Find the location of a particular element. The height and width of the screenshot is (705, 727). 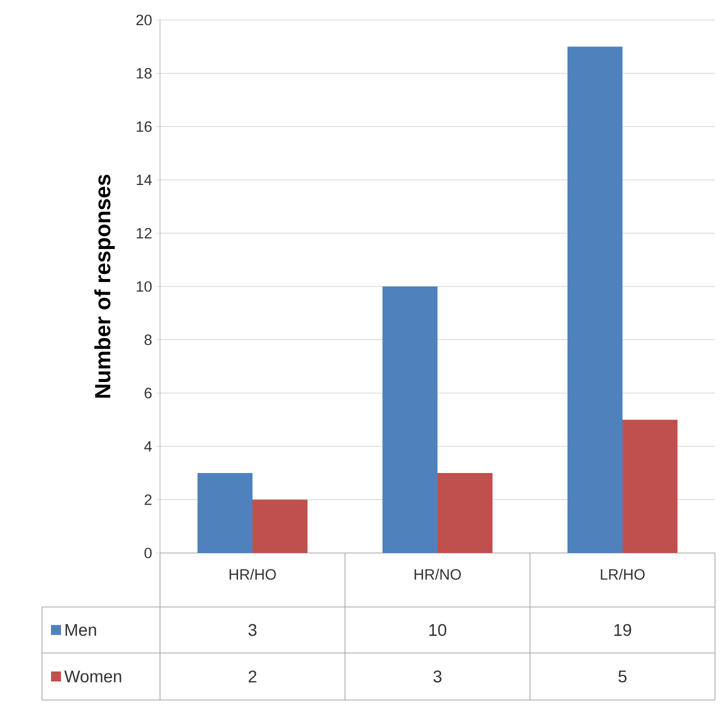

y-tick-label: 0 is located at coordinates (148, 553).